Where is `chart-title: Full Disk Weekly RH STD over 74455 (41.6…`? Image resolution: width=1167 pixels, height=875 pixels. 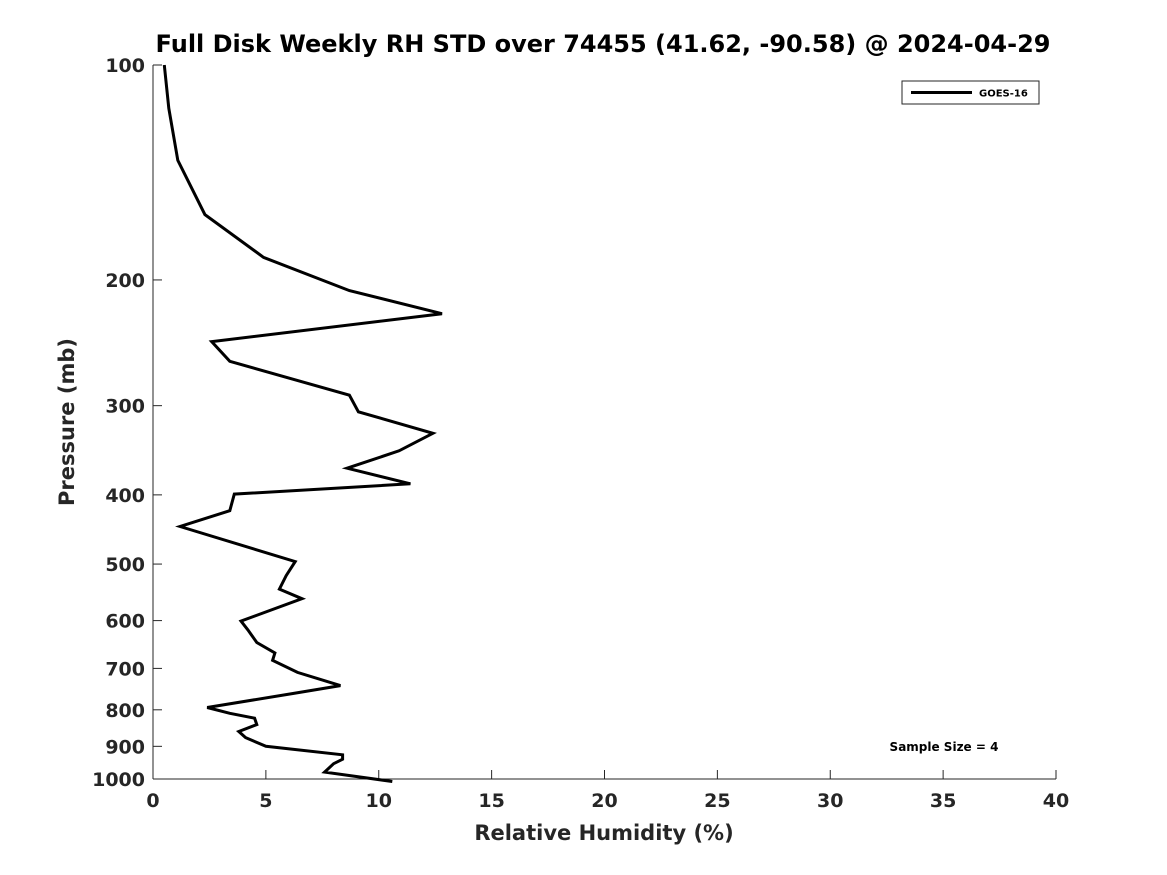 chart-title: Full Disk Weekly RH STD over 74455 (41.6… is located at coordinates (603, 44).